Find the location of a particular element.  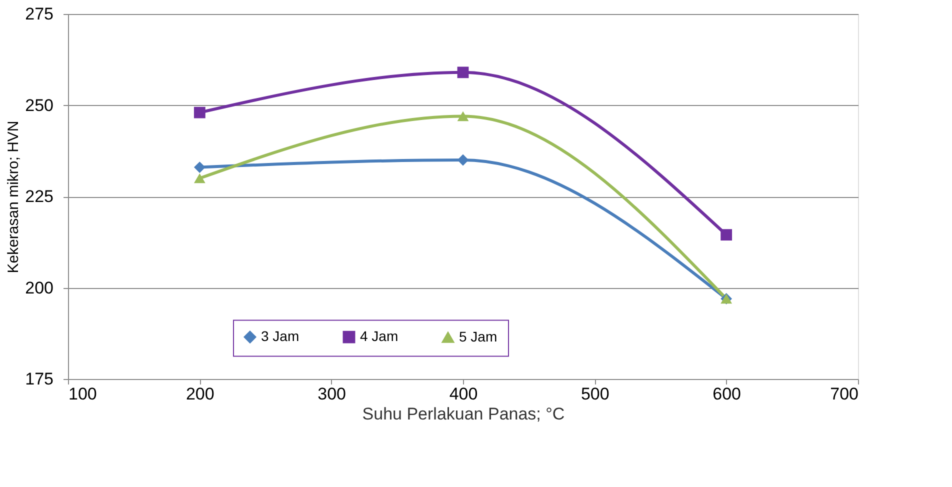

y-axis-title: Kekerasan mikro; HVN is located at coordinates (13, 197).